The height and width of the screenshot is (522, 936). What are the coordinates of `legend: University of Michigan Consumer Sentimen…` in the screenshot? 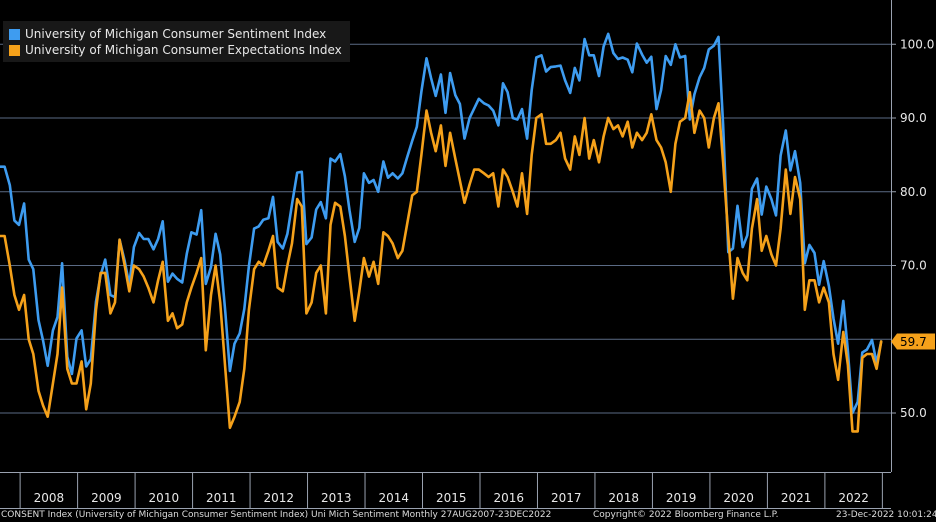 It's located at (176, 41).